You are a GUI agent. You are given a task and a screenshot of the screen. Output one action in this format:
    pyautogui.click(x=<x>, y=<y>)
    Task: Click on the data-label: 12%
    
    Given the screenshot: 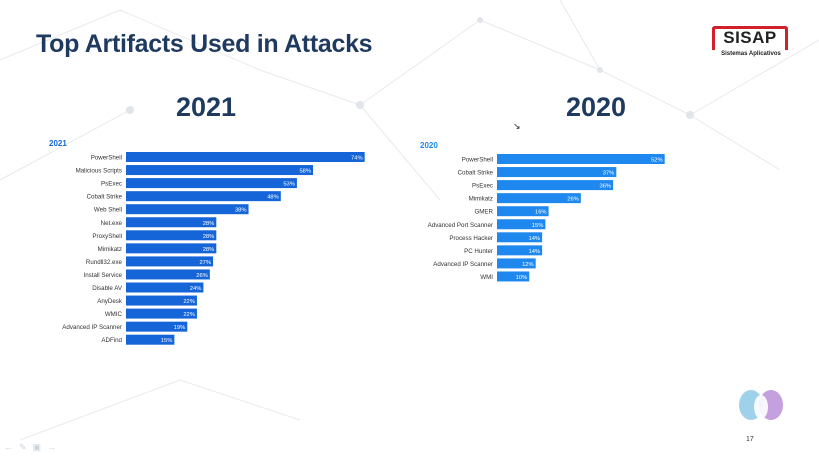 What is the action you would take?
    pyautogui.click(x=528, y=265)
    